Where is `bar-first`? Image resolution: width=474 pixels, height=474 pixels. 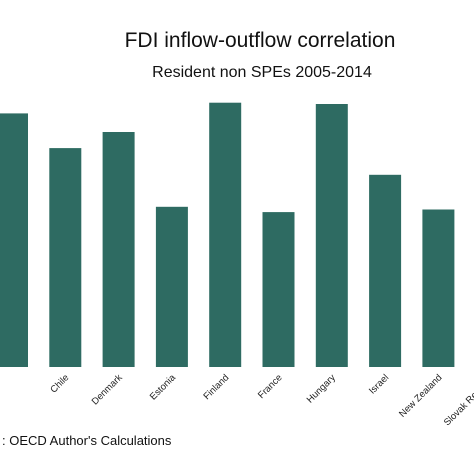 bar-first is located at coordinates (14, 240).